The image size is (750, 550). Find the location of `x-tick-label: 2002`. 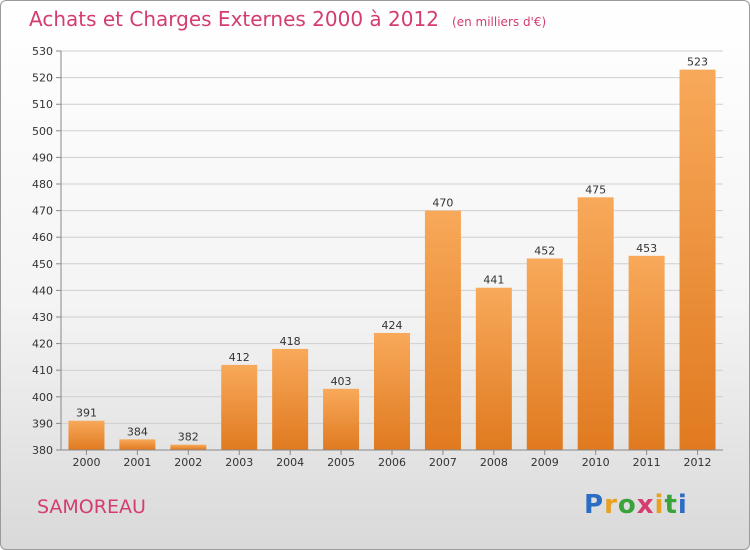

x-tick-label: 2002 is located at coordinates (188, 462).